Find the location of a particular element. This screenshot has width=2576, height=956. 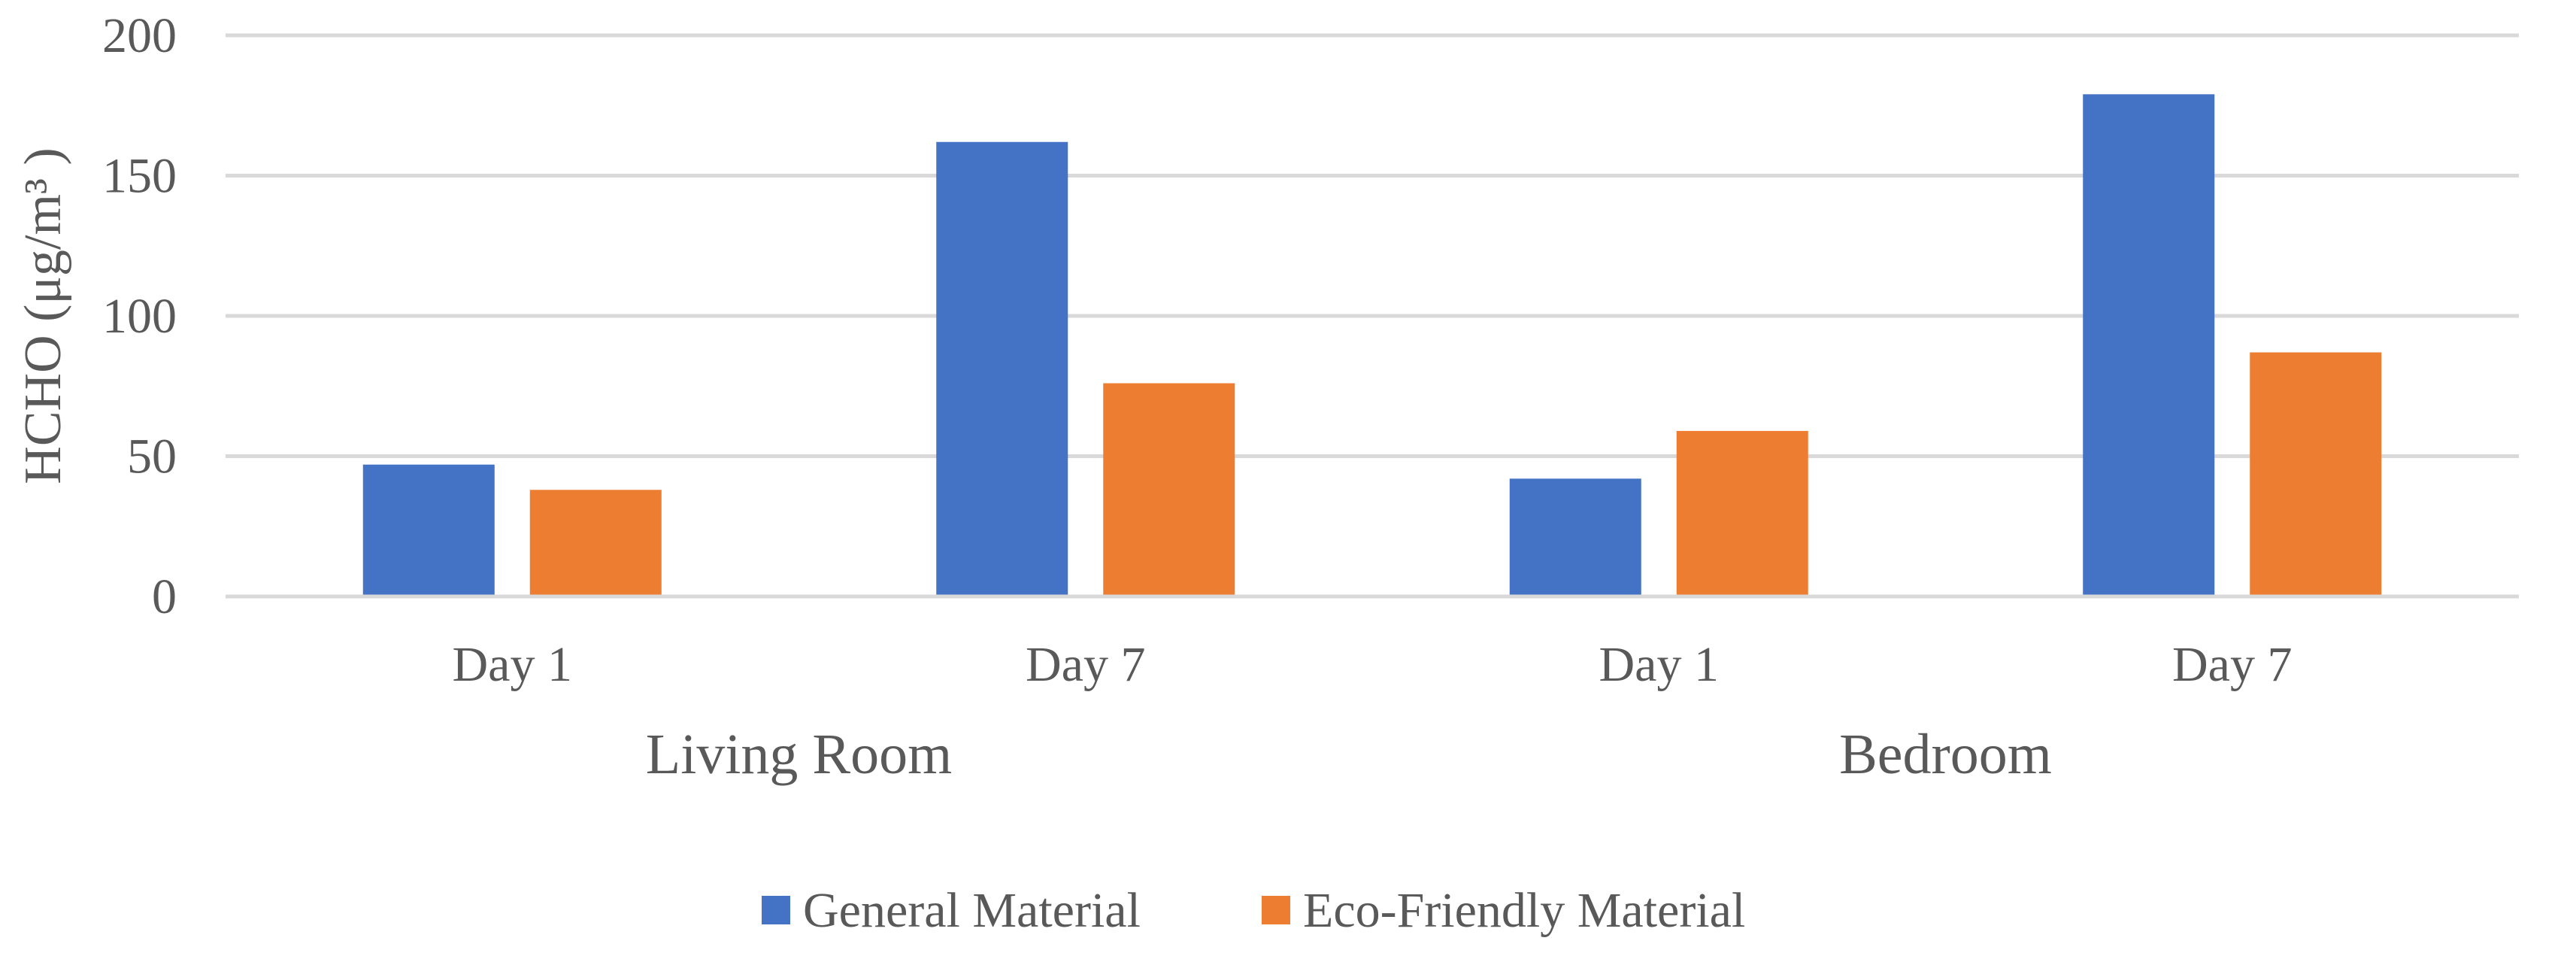

y-tick-label: 100 is located at coordinates (139, 316).